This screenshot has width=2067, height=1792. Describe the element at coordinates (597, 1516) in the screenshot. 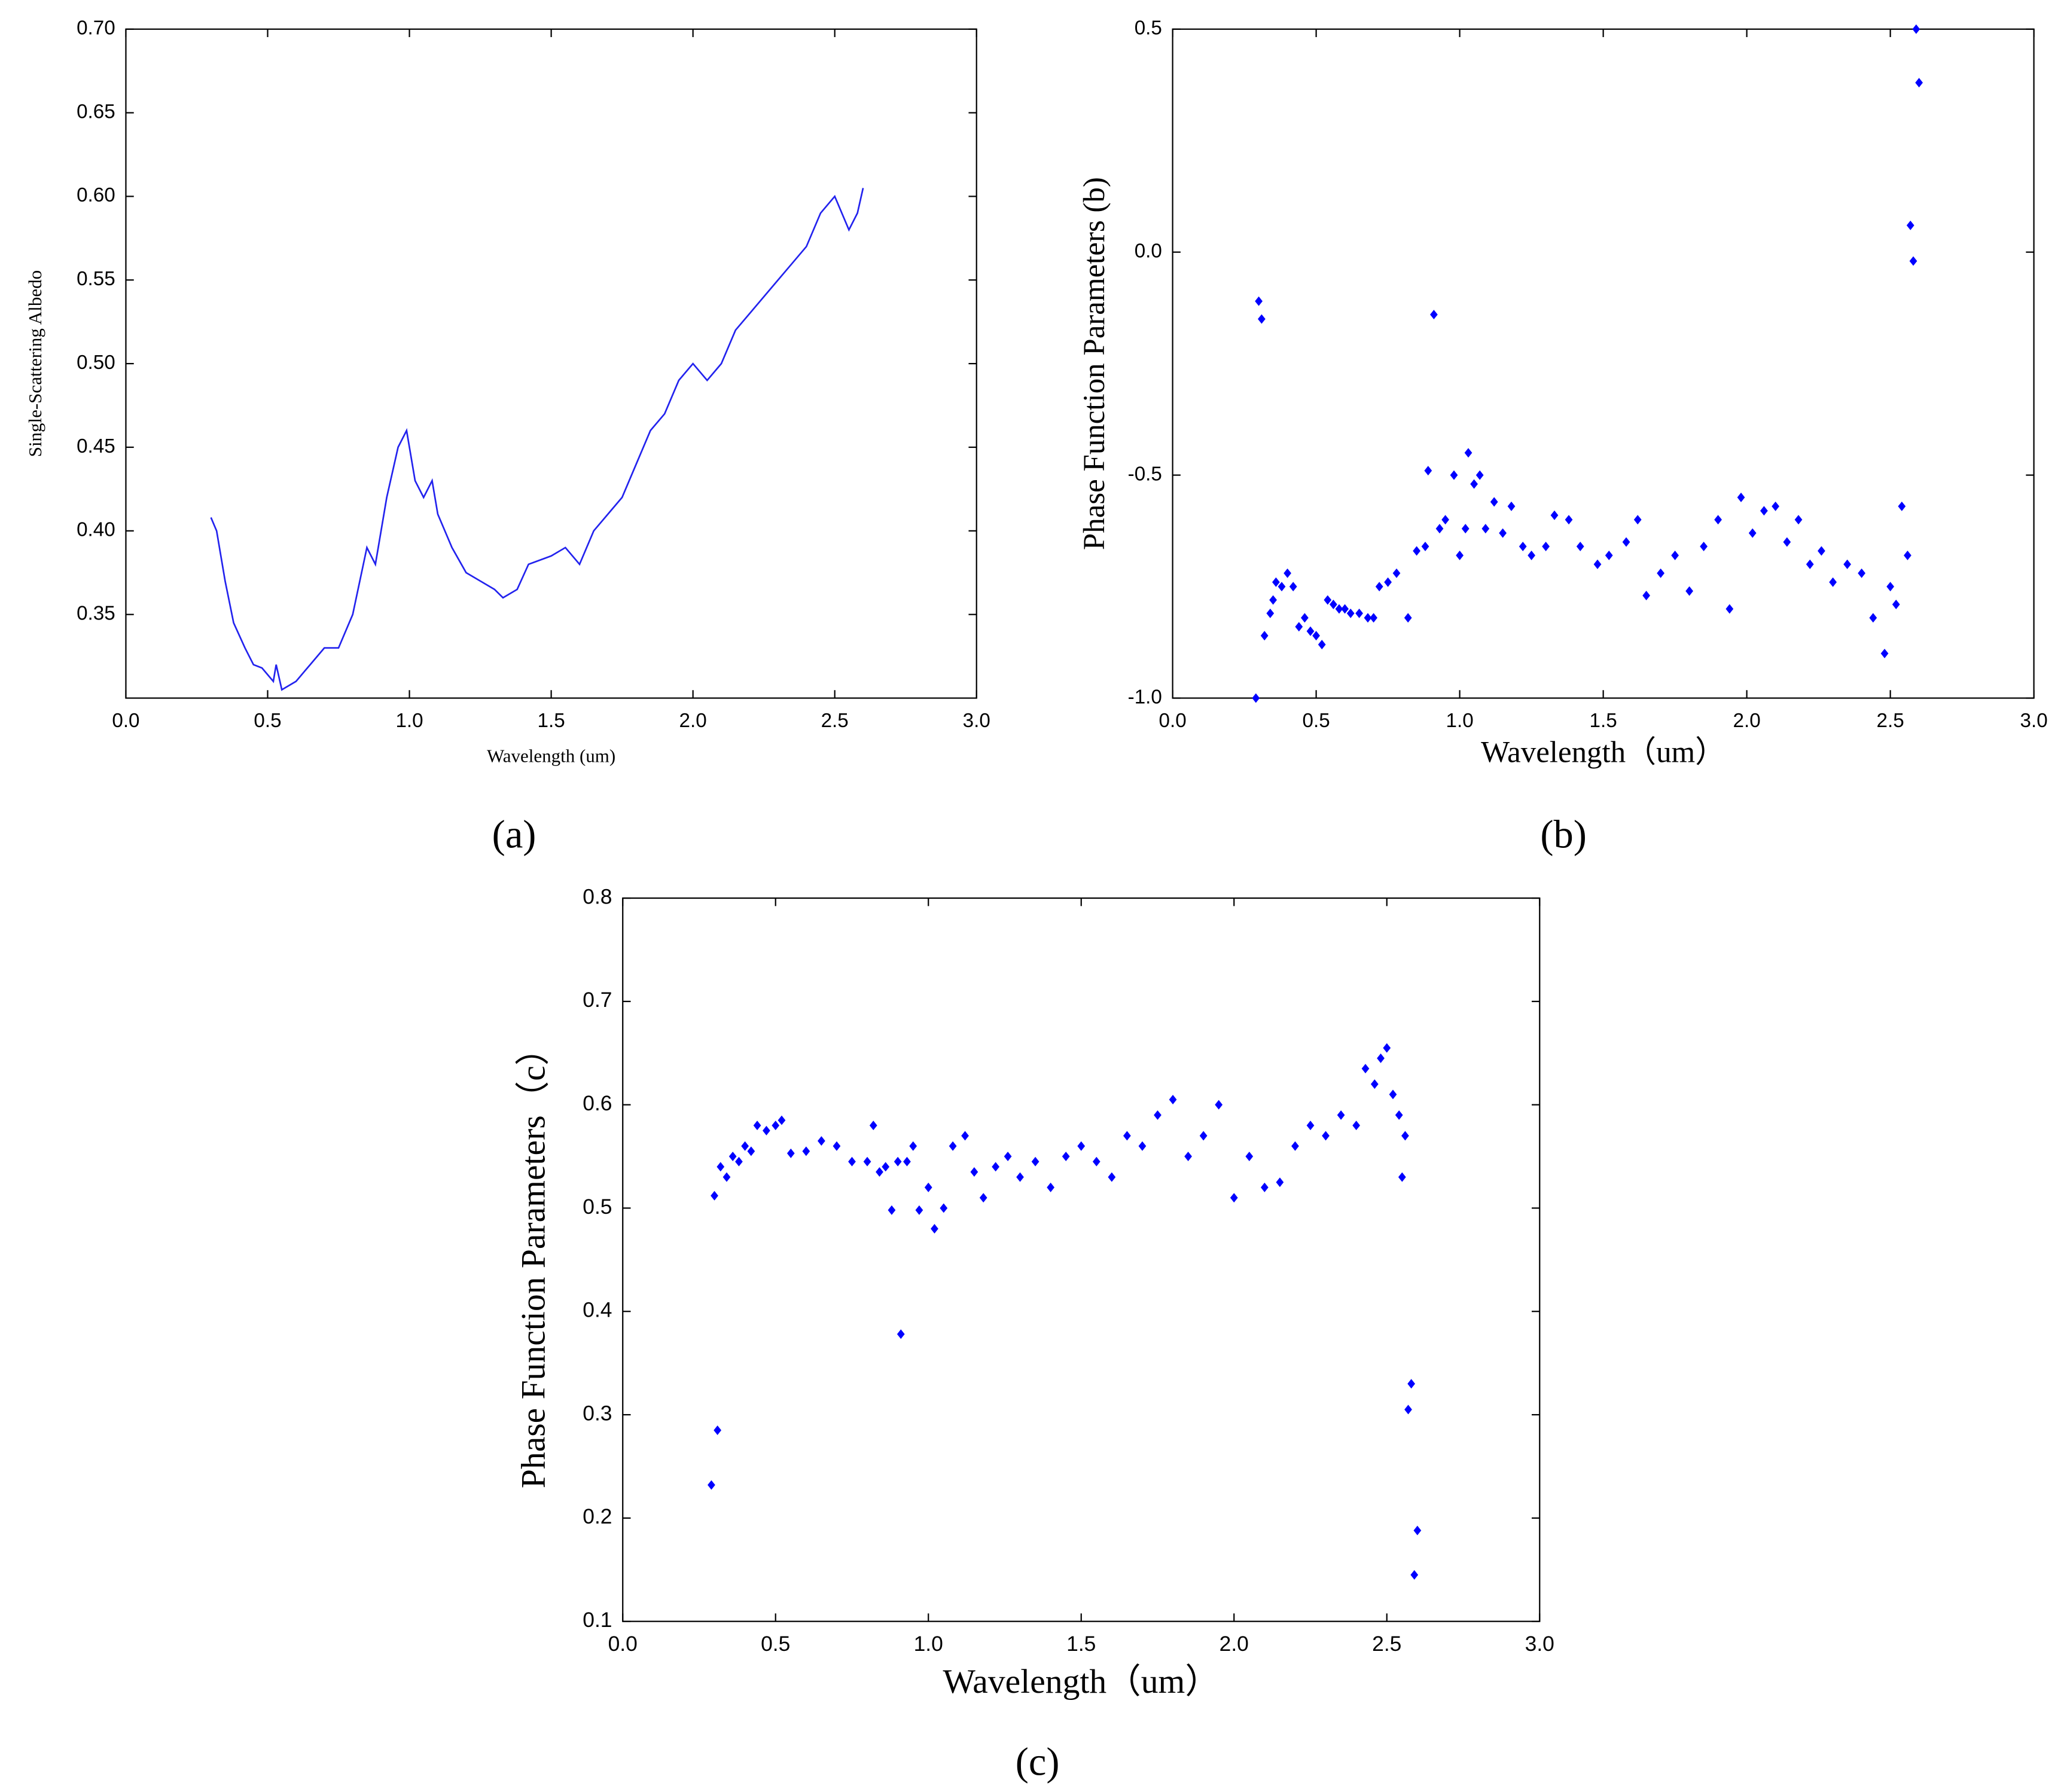

I see `y-tick-label: 0.2` at that location.